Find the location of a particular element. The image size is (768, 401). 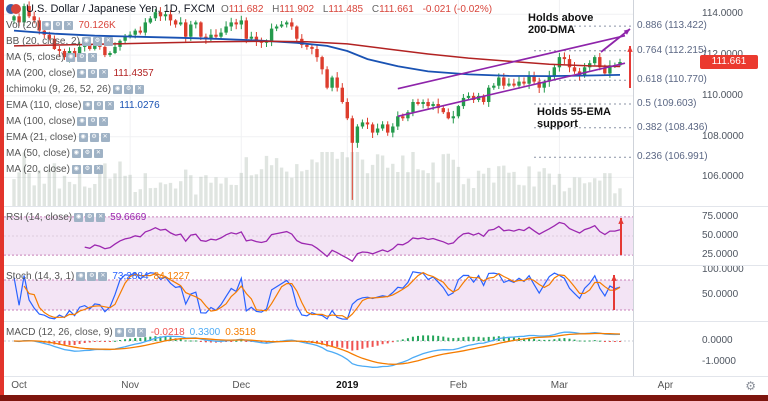

time-tick-label: Nov is located at coordinates (130, 385).